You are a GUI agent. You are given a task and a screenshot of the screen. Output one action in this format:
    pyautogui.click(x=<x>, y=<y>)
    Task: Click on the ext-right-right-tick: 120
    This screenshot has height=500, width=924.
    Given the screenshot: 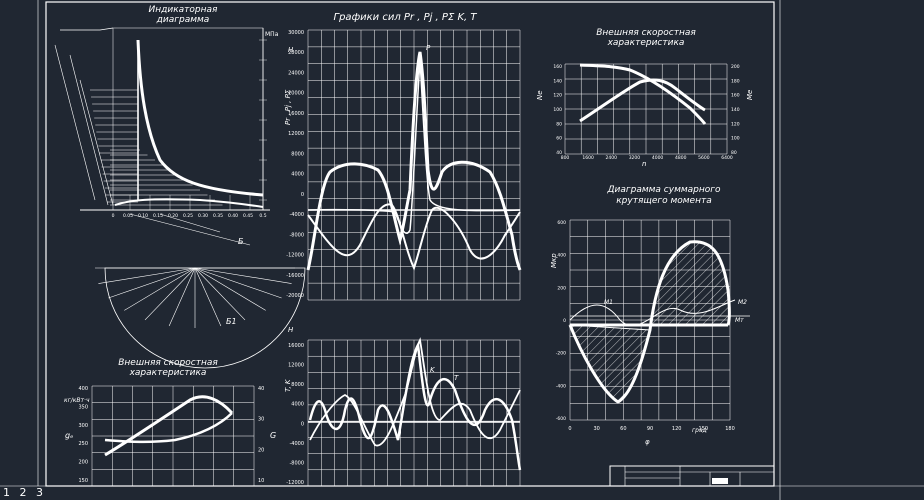 What is the action you would take?
    pyautogui.click(x=735, y=124)
    